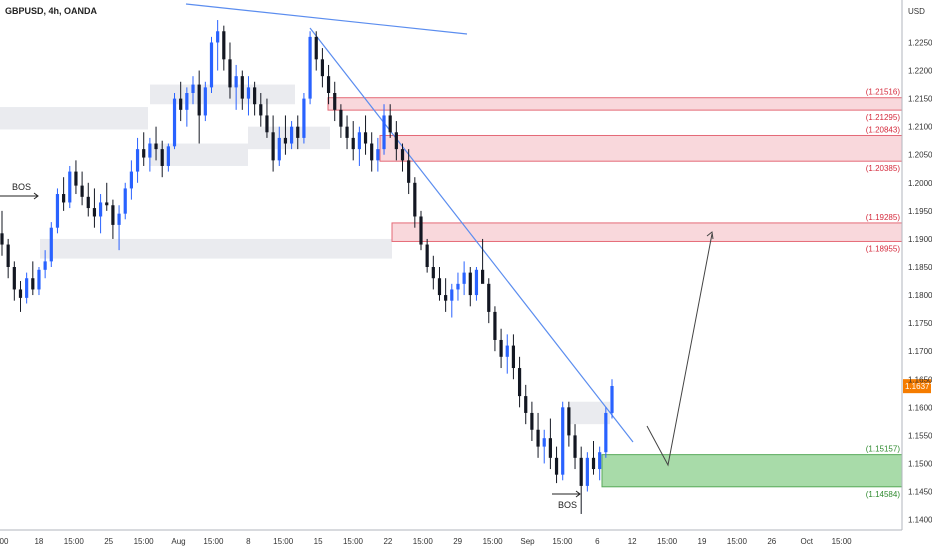 The width and height of the screenshot is (932, 550). What do you see at coordinates (920, 211) in the screenshot?
I see `y-tick-label: 1.19500` at bounding box center [920, 211].